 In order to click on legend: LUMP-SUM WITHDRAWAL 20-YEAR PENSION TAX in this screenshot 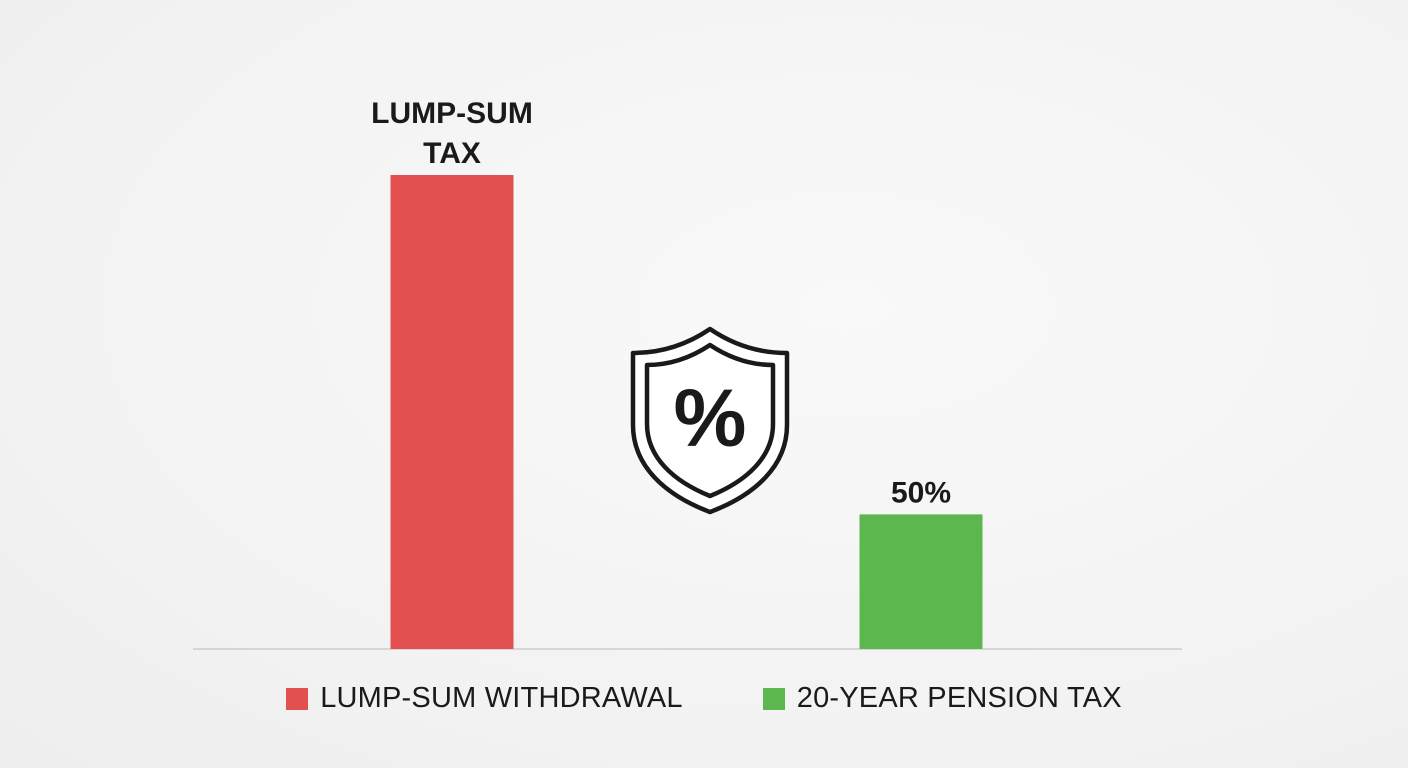, I will do `click(704, 698)`.